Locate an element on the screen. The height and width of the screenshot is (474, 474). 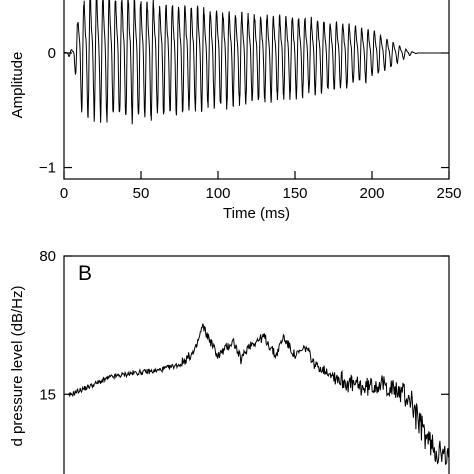
panel-a-y-tick-label: −1 is located at coordinates (47, 168).